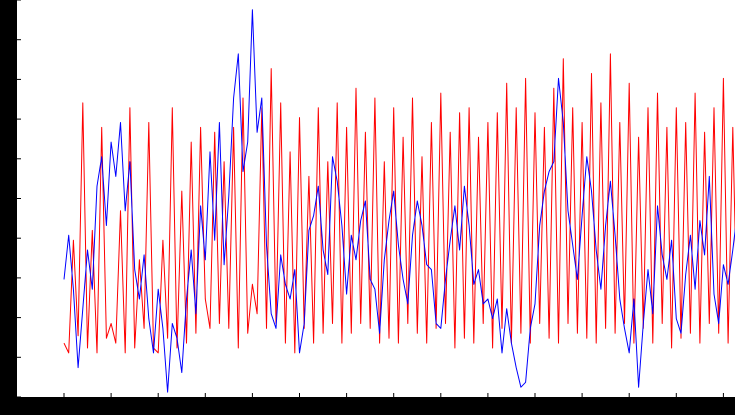 The image size is (735, 415). I want to click on x-tick-label: 14:06, so click(299, 409).